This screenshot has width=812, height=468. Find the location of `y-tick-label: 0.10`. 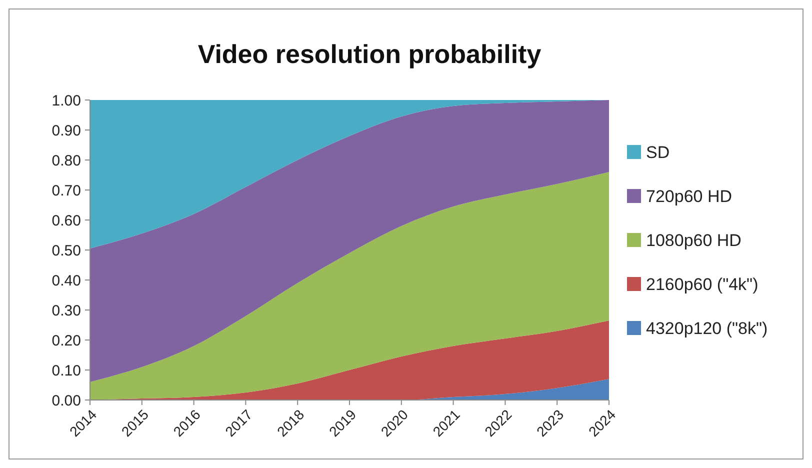

y-tick-label: 0.10 is located at coordinates (66, 371).